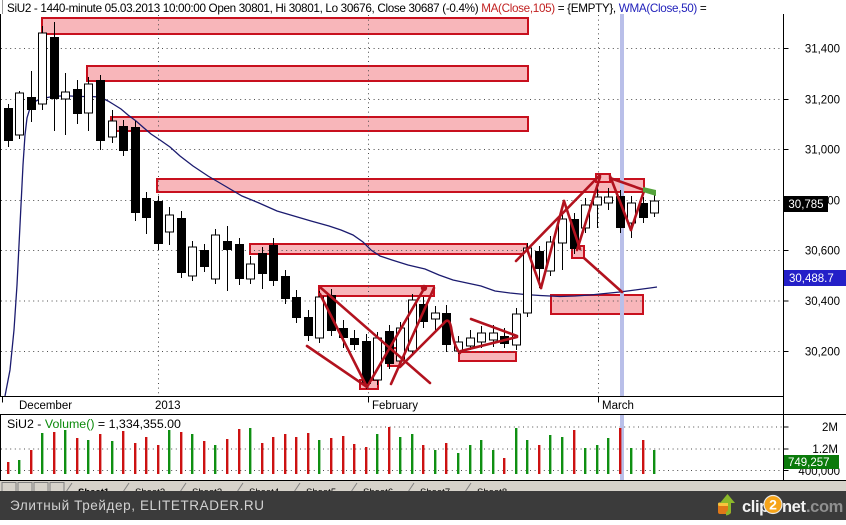 The height and width of the screenshot is (525, 846). I want to click on svg-text: 30,785, so click(805, 205).